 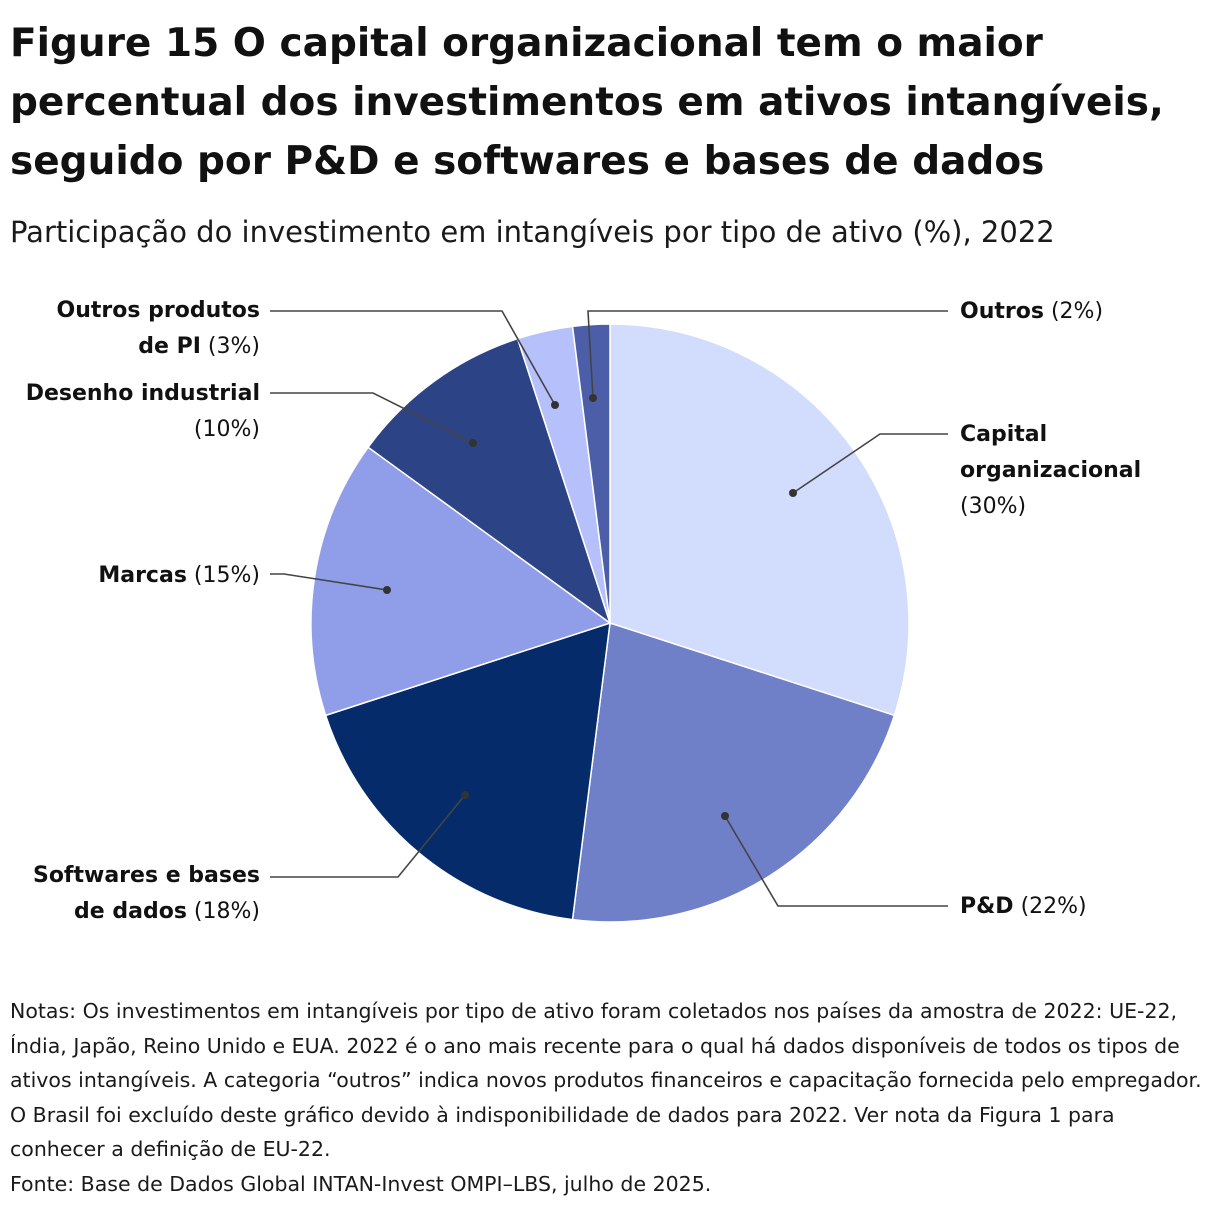 What do you see at coordinates (793, 493) in the screenshot?
I see `leader-dot-capital` at bounding box center [793, 493].